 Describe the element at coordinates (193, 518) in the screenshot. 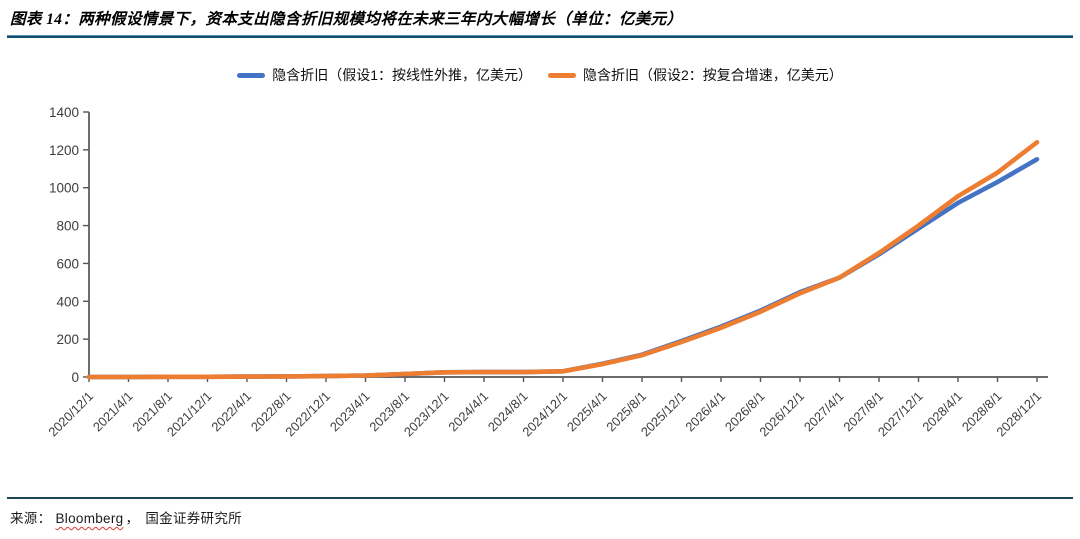

I see `source-institution: 国金证券研究所` at that location.